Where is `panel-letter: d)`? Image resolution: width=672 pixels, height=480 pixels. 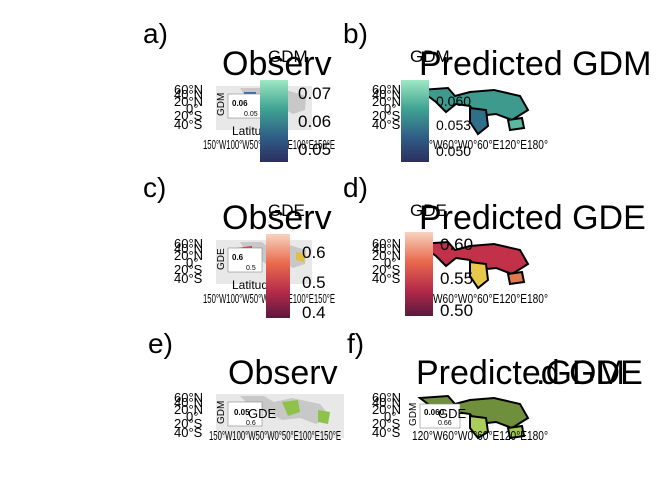 panel-letter: d) is located at coordinates (355, 187).